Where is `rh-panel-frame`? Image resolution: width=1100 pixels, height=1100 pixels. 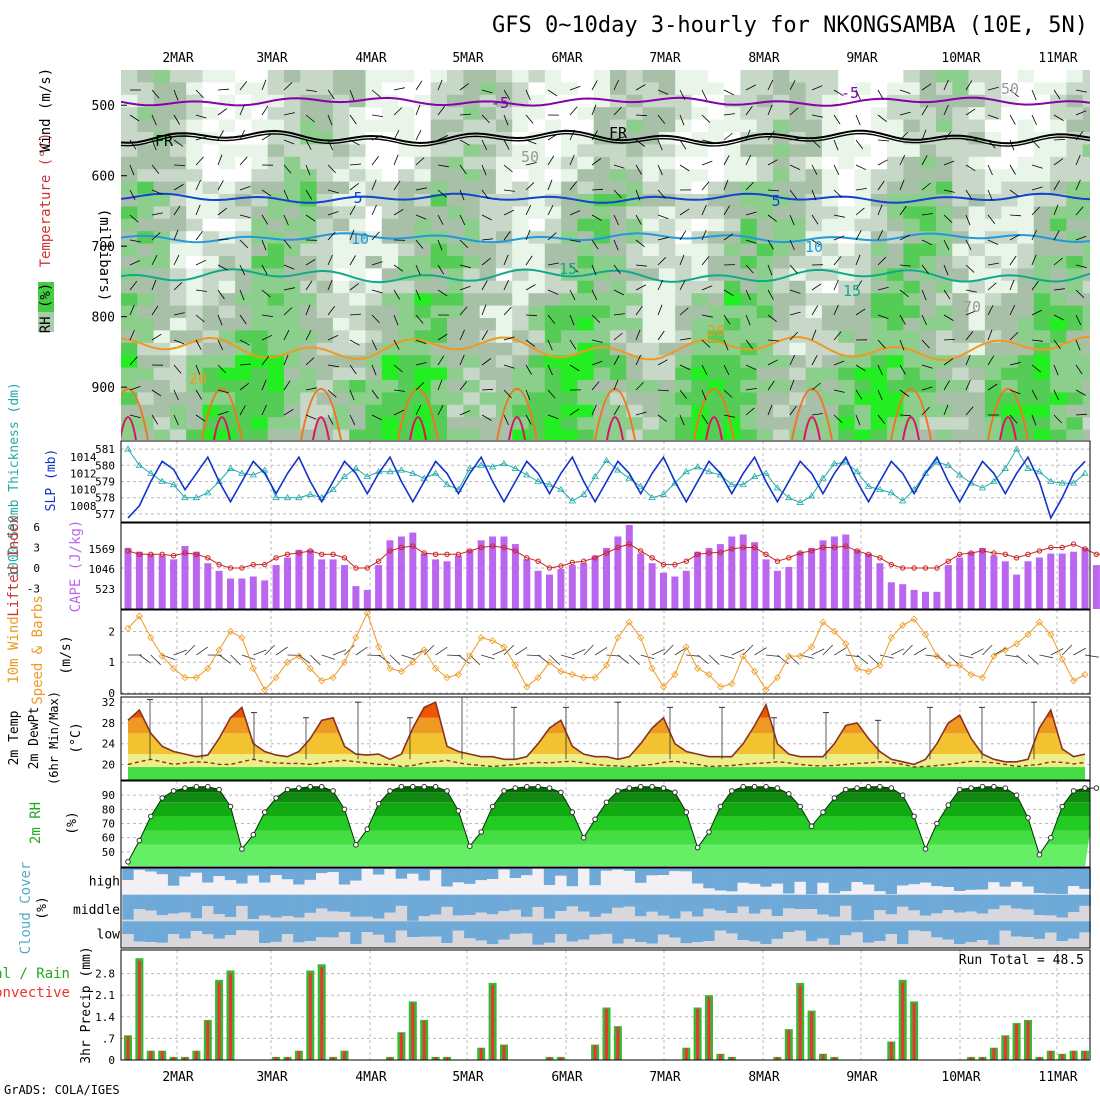 rh-panel-frame is located at coordinates (605, 824).